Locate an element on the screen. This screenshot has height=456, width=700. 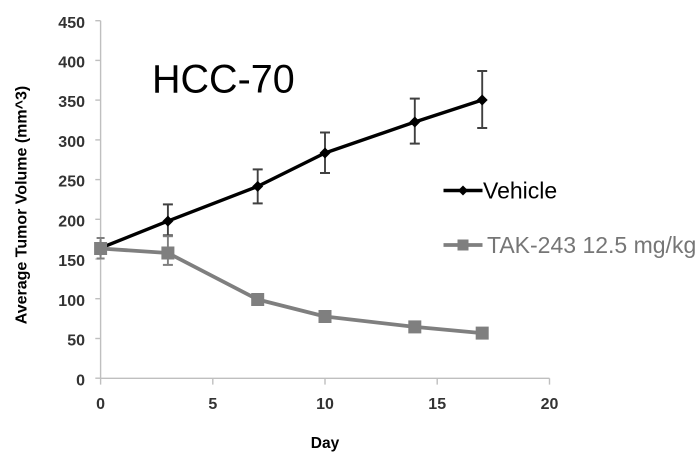
svg-text: Average Tumor Volume (mm^3) is located at coordinates (22, 205).